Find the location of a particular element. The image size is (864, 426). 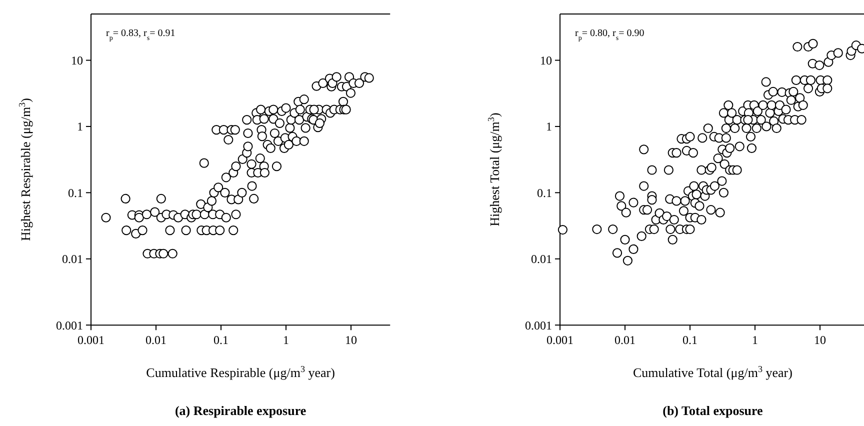

text: (b) Total exposure is located at coordinates (713, 410).